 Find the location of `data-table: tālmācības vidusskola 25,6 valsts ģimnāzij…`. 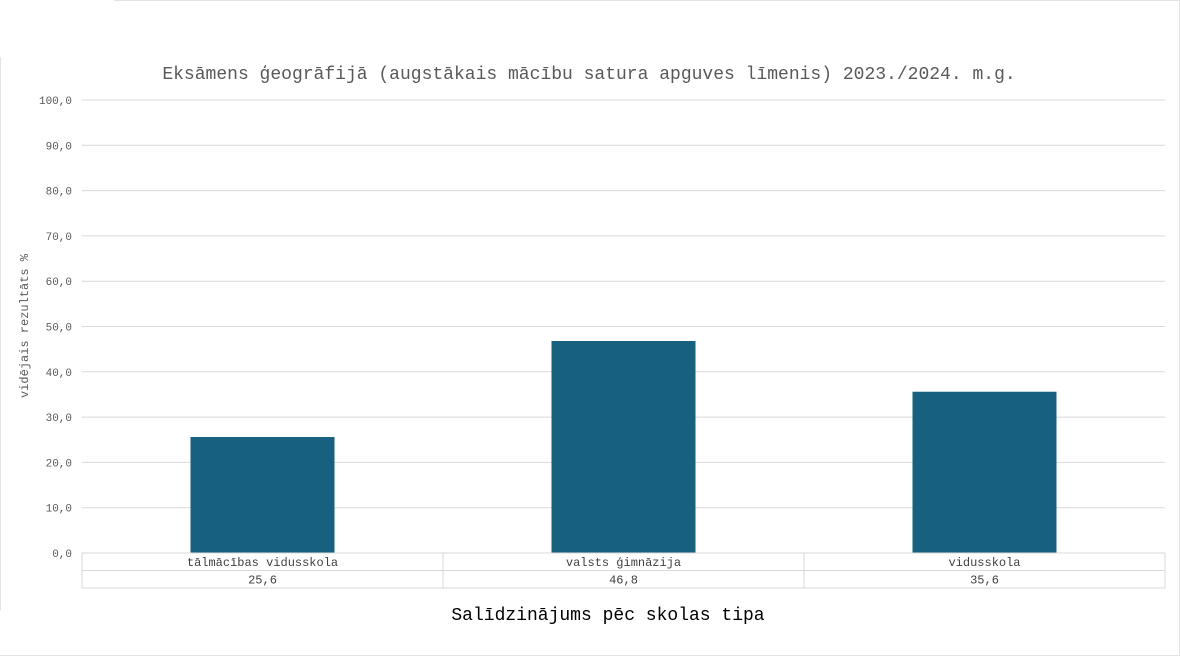

data-table: tālmācības vidusskola 25,6 valsts ģimnāzij… is located at coordinates (623, 570).